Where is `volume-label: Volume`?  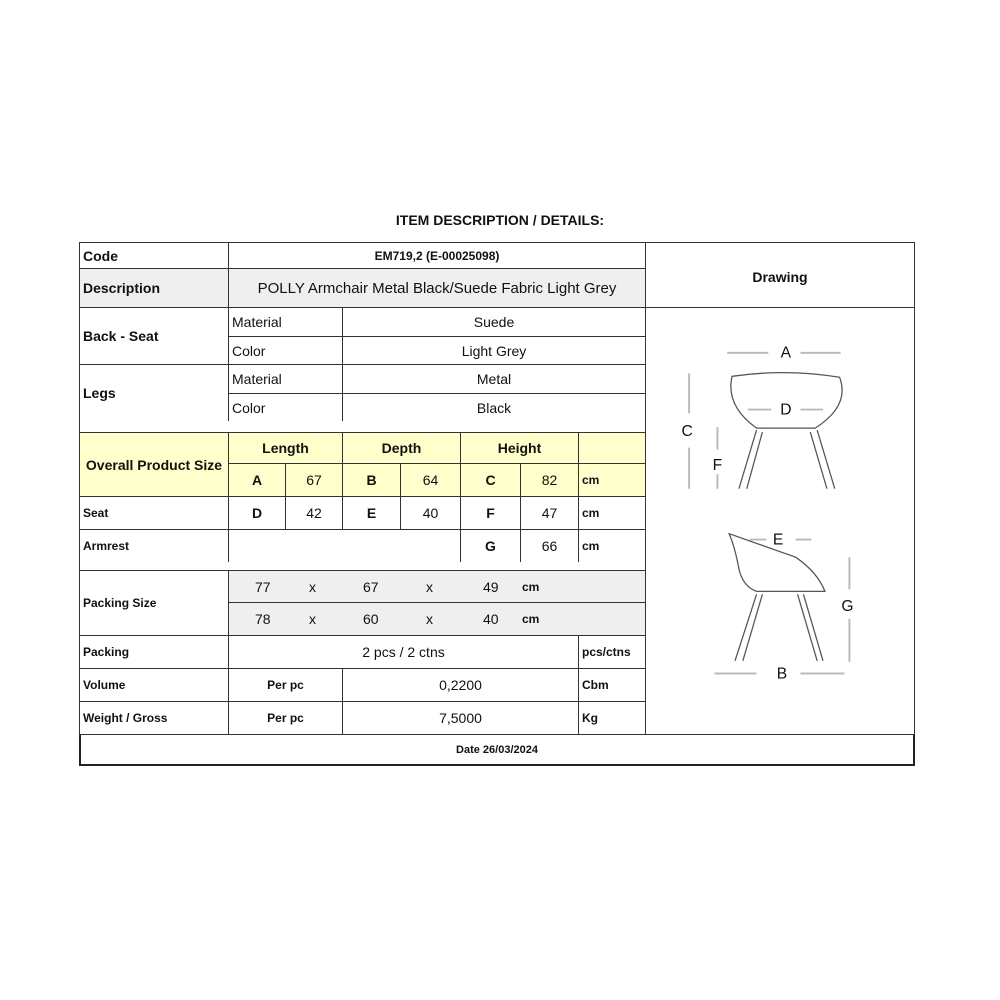 volume-label: Volume is located at coordinates (154, 685).